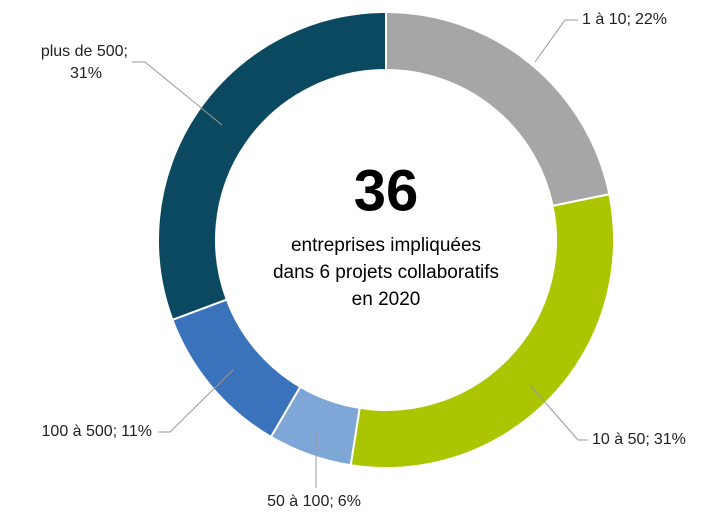 The image size is (712, 521). I want to click on center-text: en 2020, so click(386, 299).